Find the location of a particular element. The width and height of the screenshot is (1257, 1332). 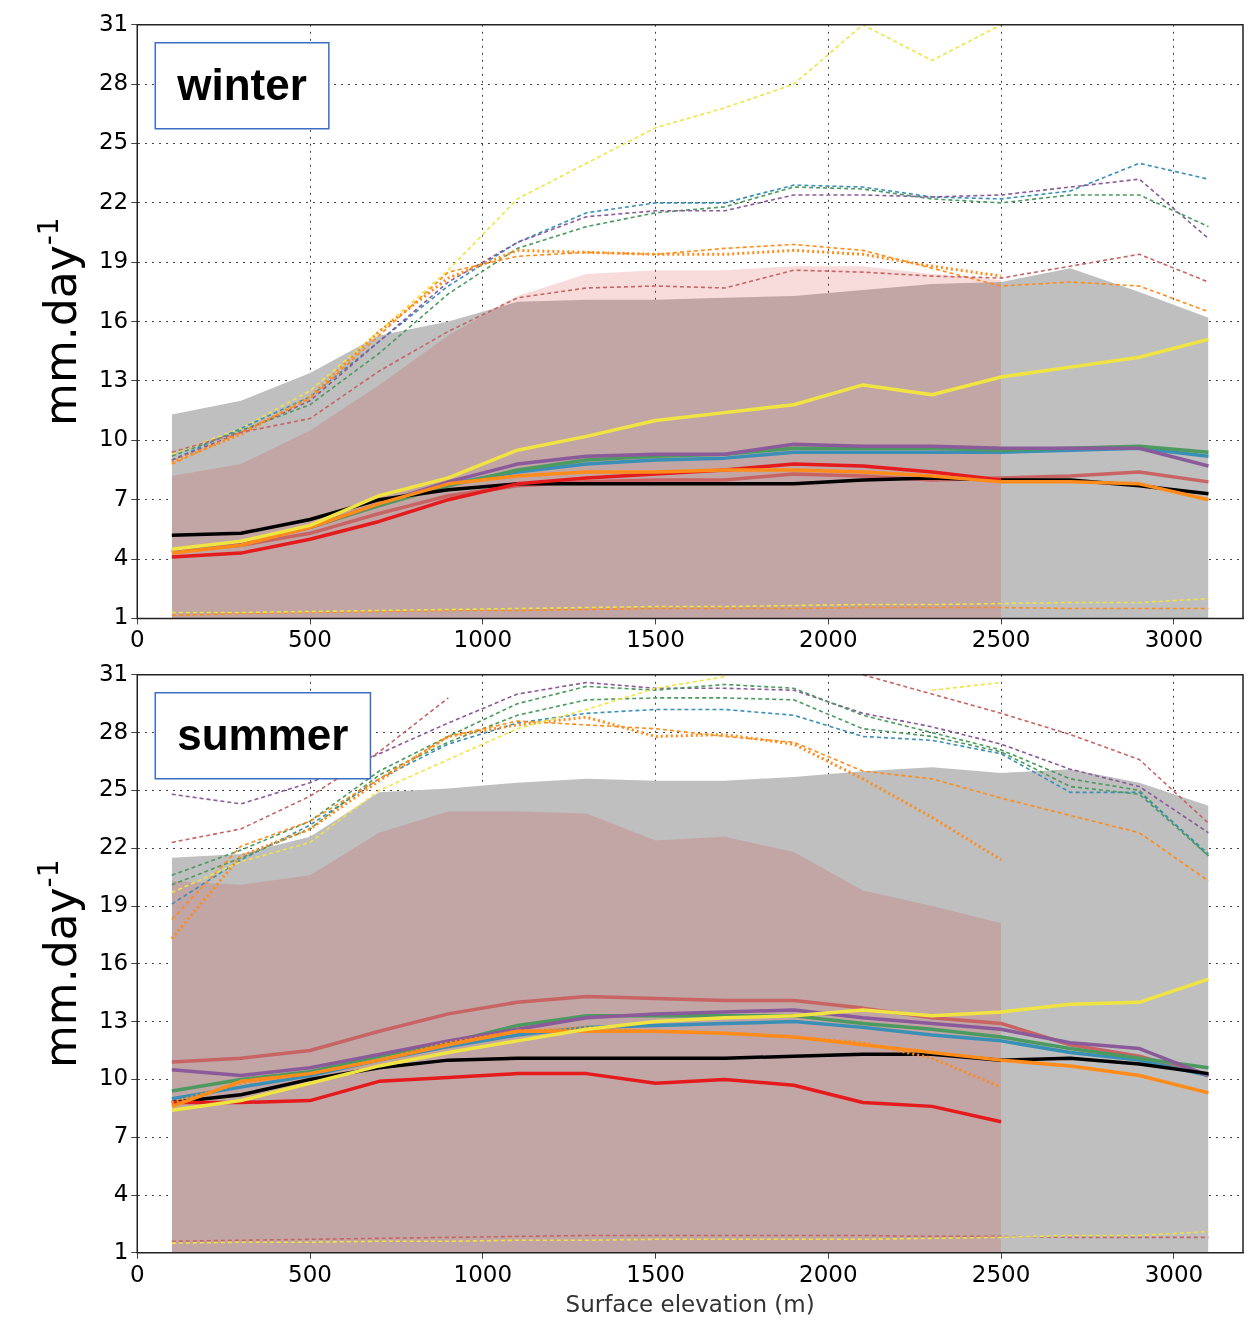

annotation: summer is located at coordinates (263, 734).